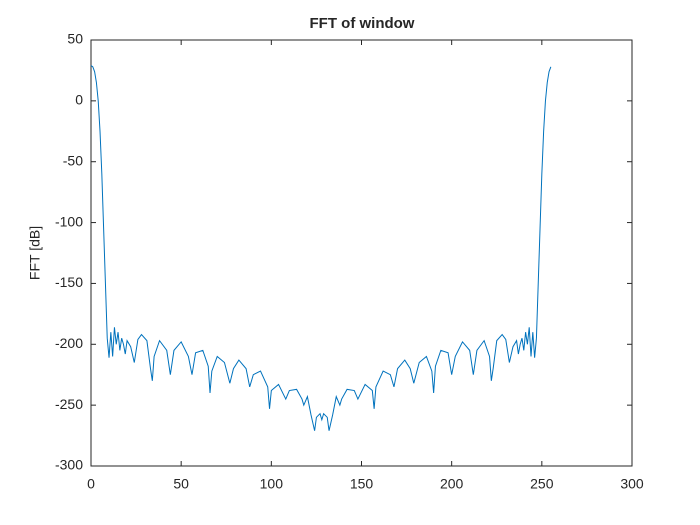 Image resolution: width=700 pixels, height=525 pixels. I want to click on x-tick-label: 50, so click(181, 484).